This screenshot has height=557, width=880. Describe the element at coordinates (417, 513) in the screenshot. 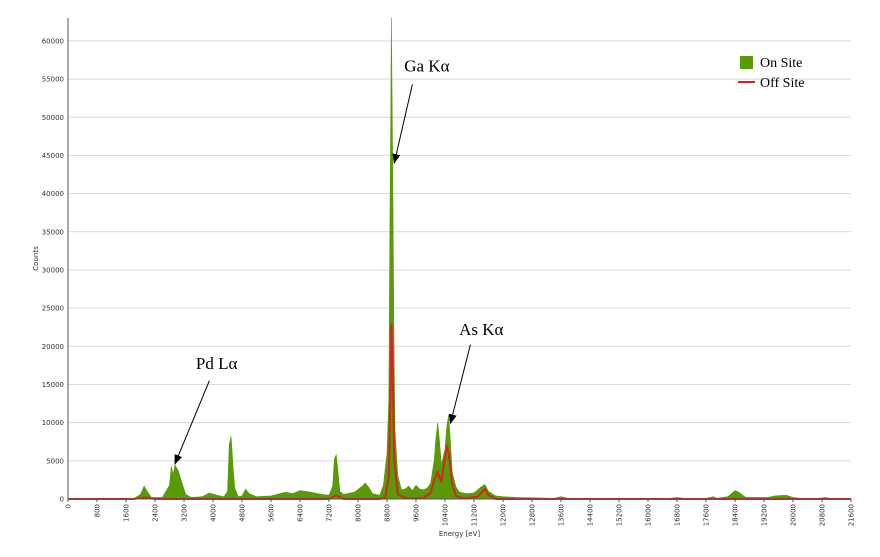

I see `x-tick-label: 9600` at that location.